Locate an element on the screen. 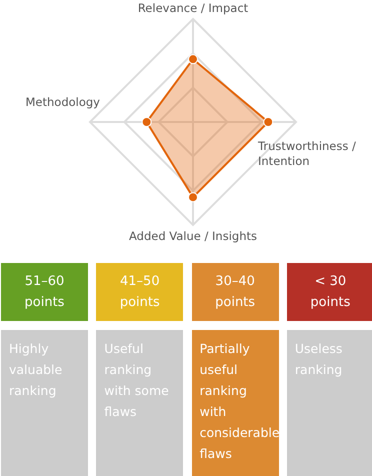 This screenshot has width=372, height=476. category-label: 51–60 points is located at coordinates (44, 292).